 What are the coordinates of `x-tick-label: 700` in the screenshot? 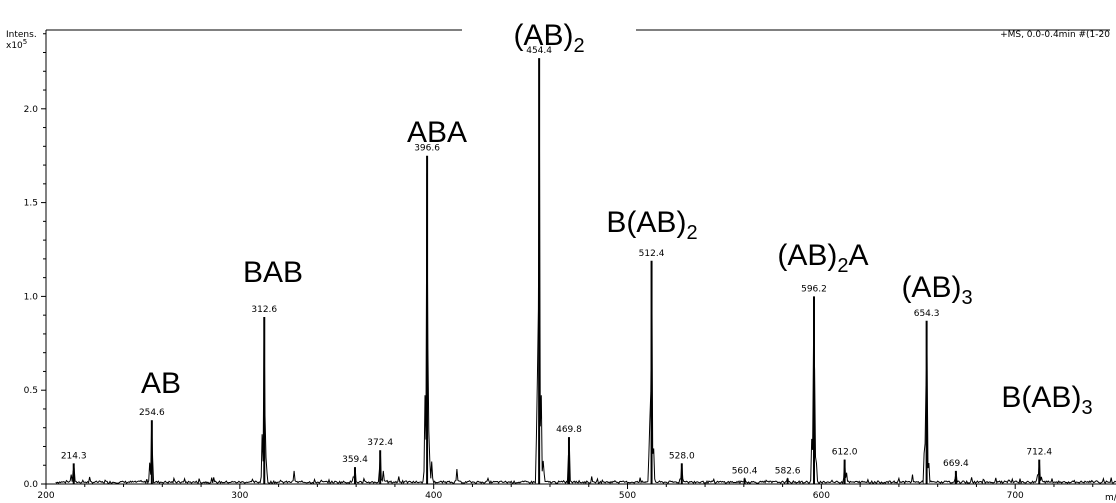 It's located at (1015, 496).